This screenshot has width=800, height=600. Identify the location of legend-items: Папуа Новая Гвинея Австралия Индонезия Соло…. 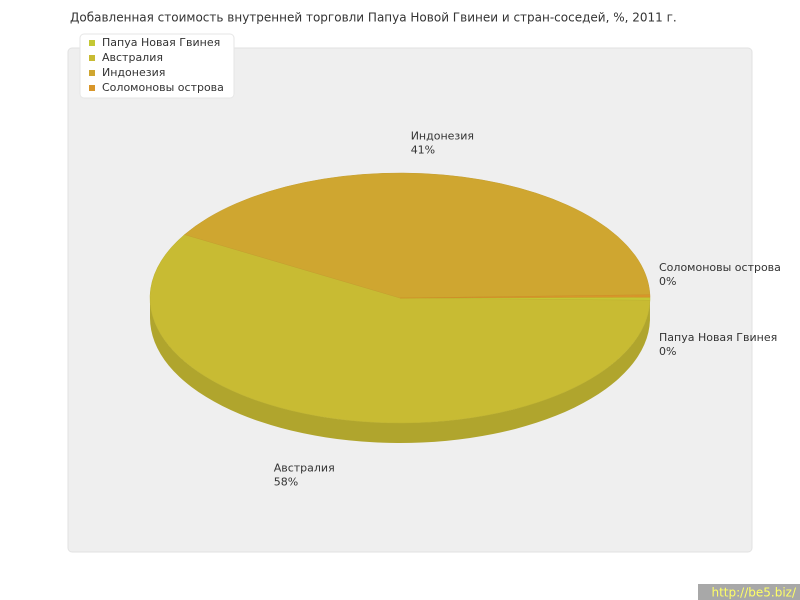
(156, 65).